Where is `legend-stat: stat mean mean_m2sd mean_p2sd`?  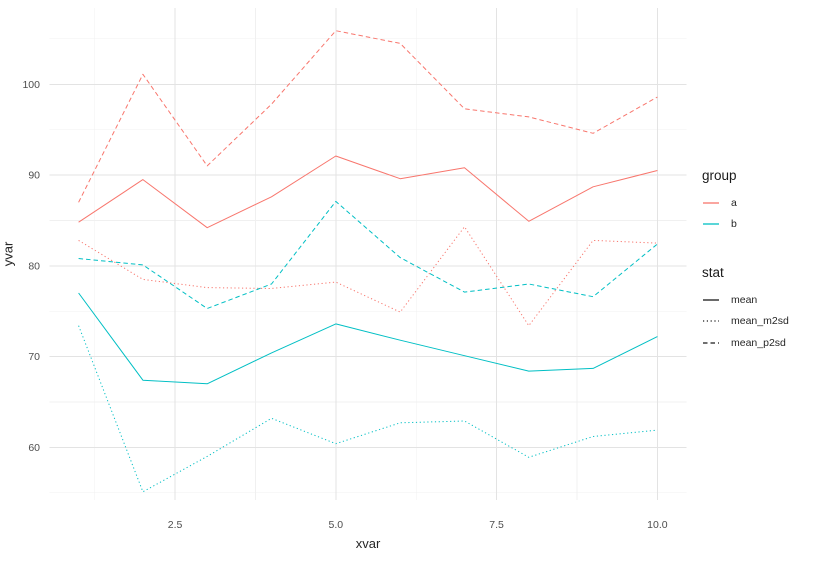 legend-stat: stat mean mean_m2sd mean_p2sd is located at coordinates (758, 309).